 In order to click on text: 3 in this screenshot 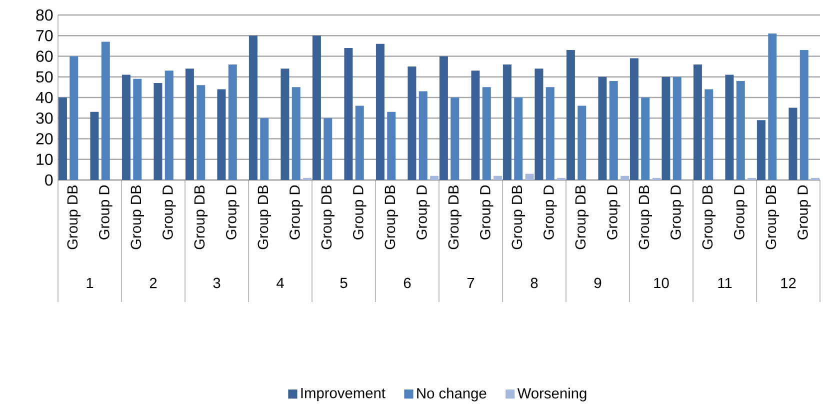, I will do `click(216, 283)`.